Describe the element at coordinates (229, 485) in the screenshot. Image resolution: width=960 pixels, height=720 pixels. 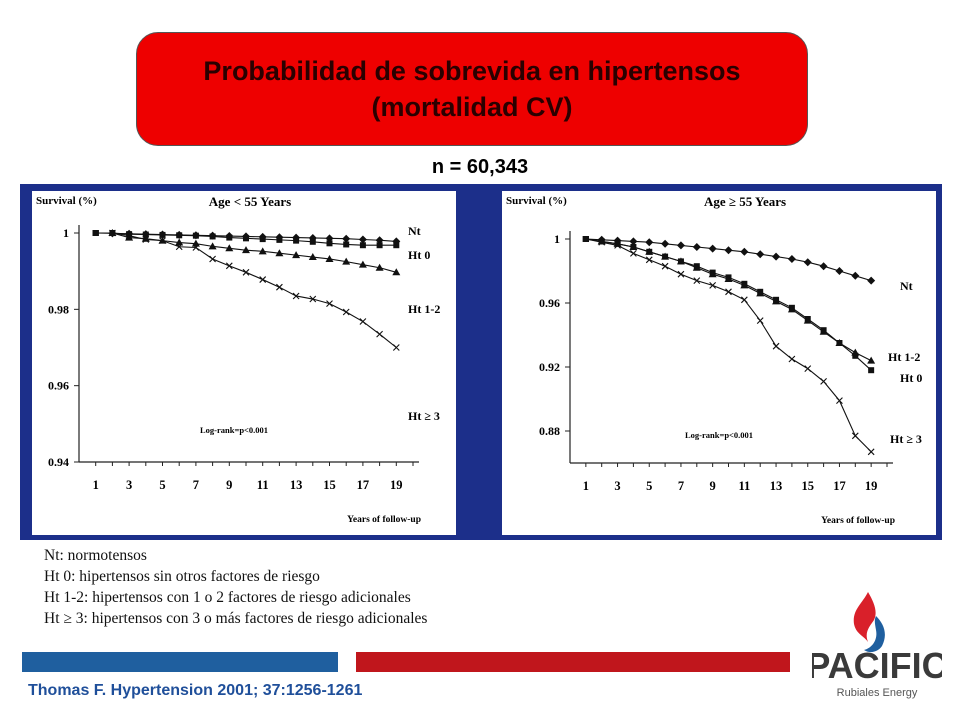
I see `x-tick-label: 9` at that location.